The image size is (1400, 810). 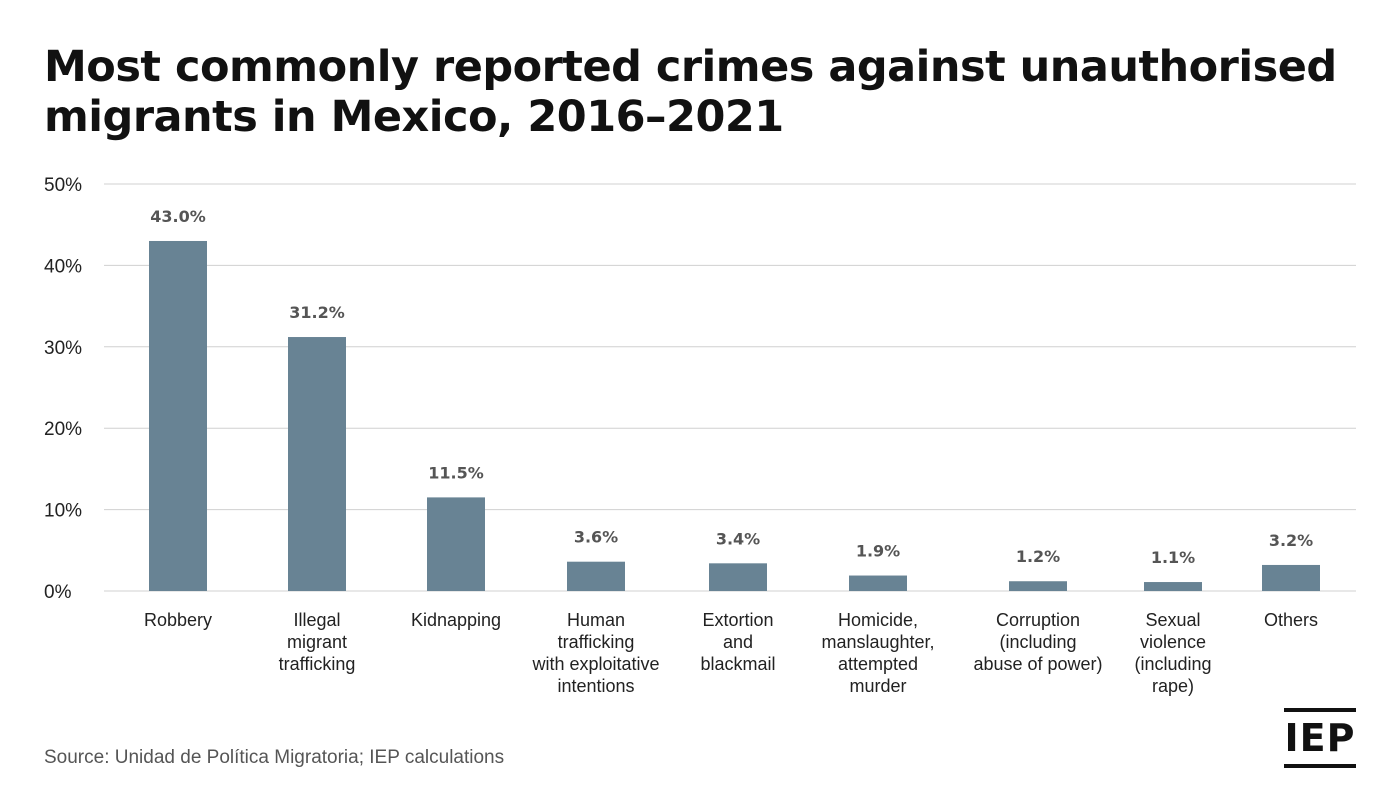 What do you see at coordinates (456, 472) in the screenshot?
I see `value-label: 11.5%` at bounding box center [456, 472].